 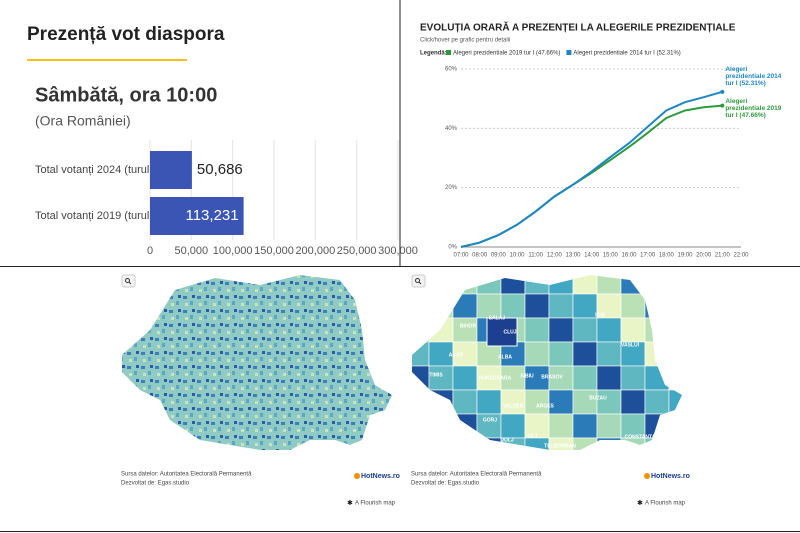 I want to click on logo-dot, so click(x=357, y=476).